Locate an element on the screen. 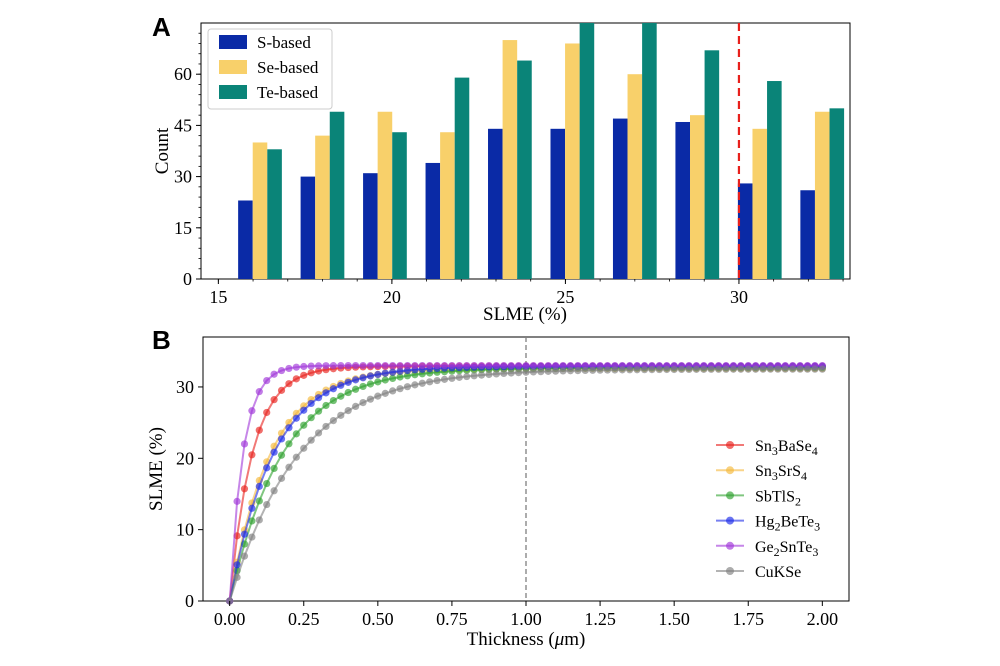  b-xtick-label: 0.75 is located at coordinates (452, 619).